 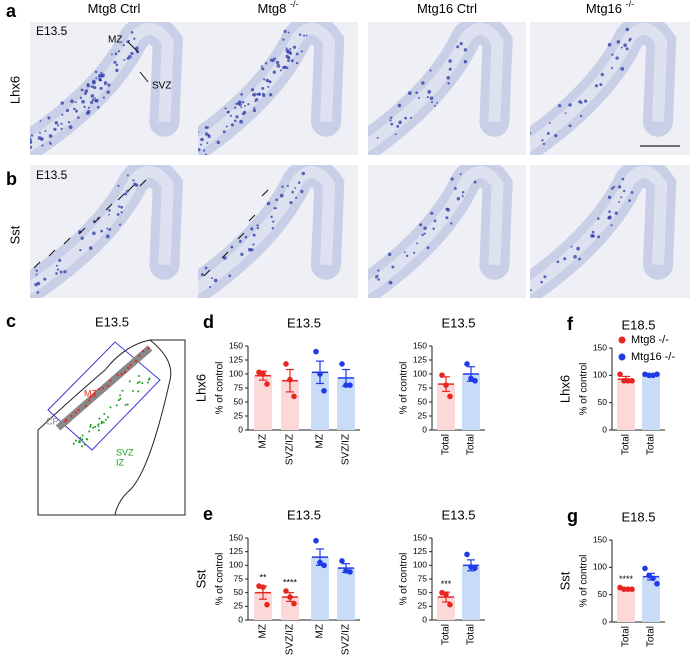 What do you see at coordinates (90, 393) in the screenshot?
I see `diagram-label: MZ` at bounding box center [90, 393].